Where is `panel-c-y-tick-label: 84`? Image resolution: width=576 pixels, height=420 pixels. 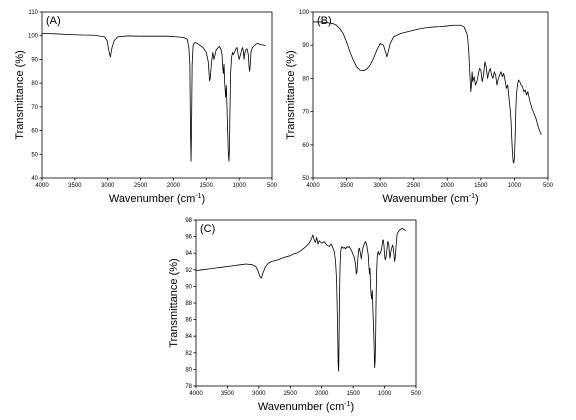 panel-c-y-tick-label: 84 is located at coordinates (188, 337).